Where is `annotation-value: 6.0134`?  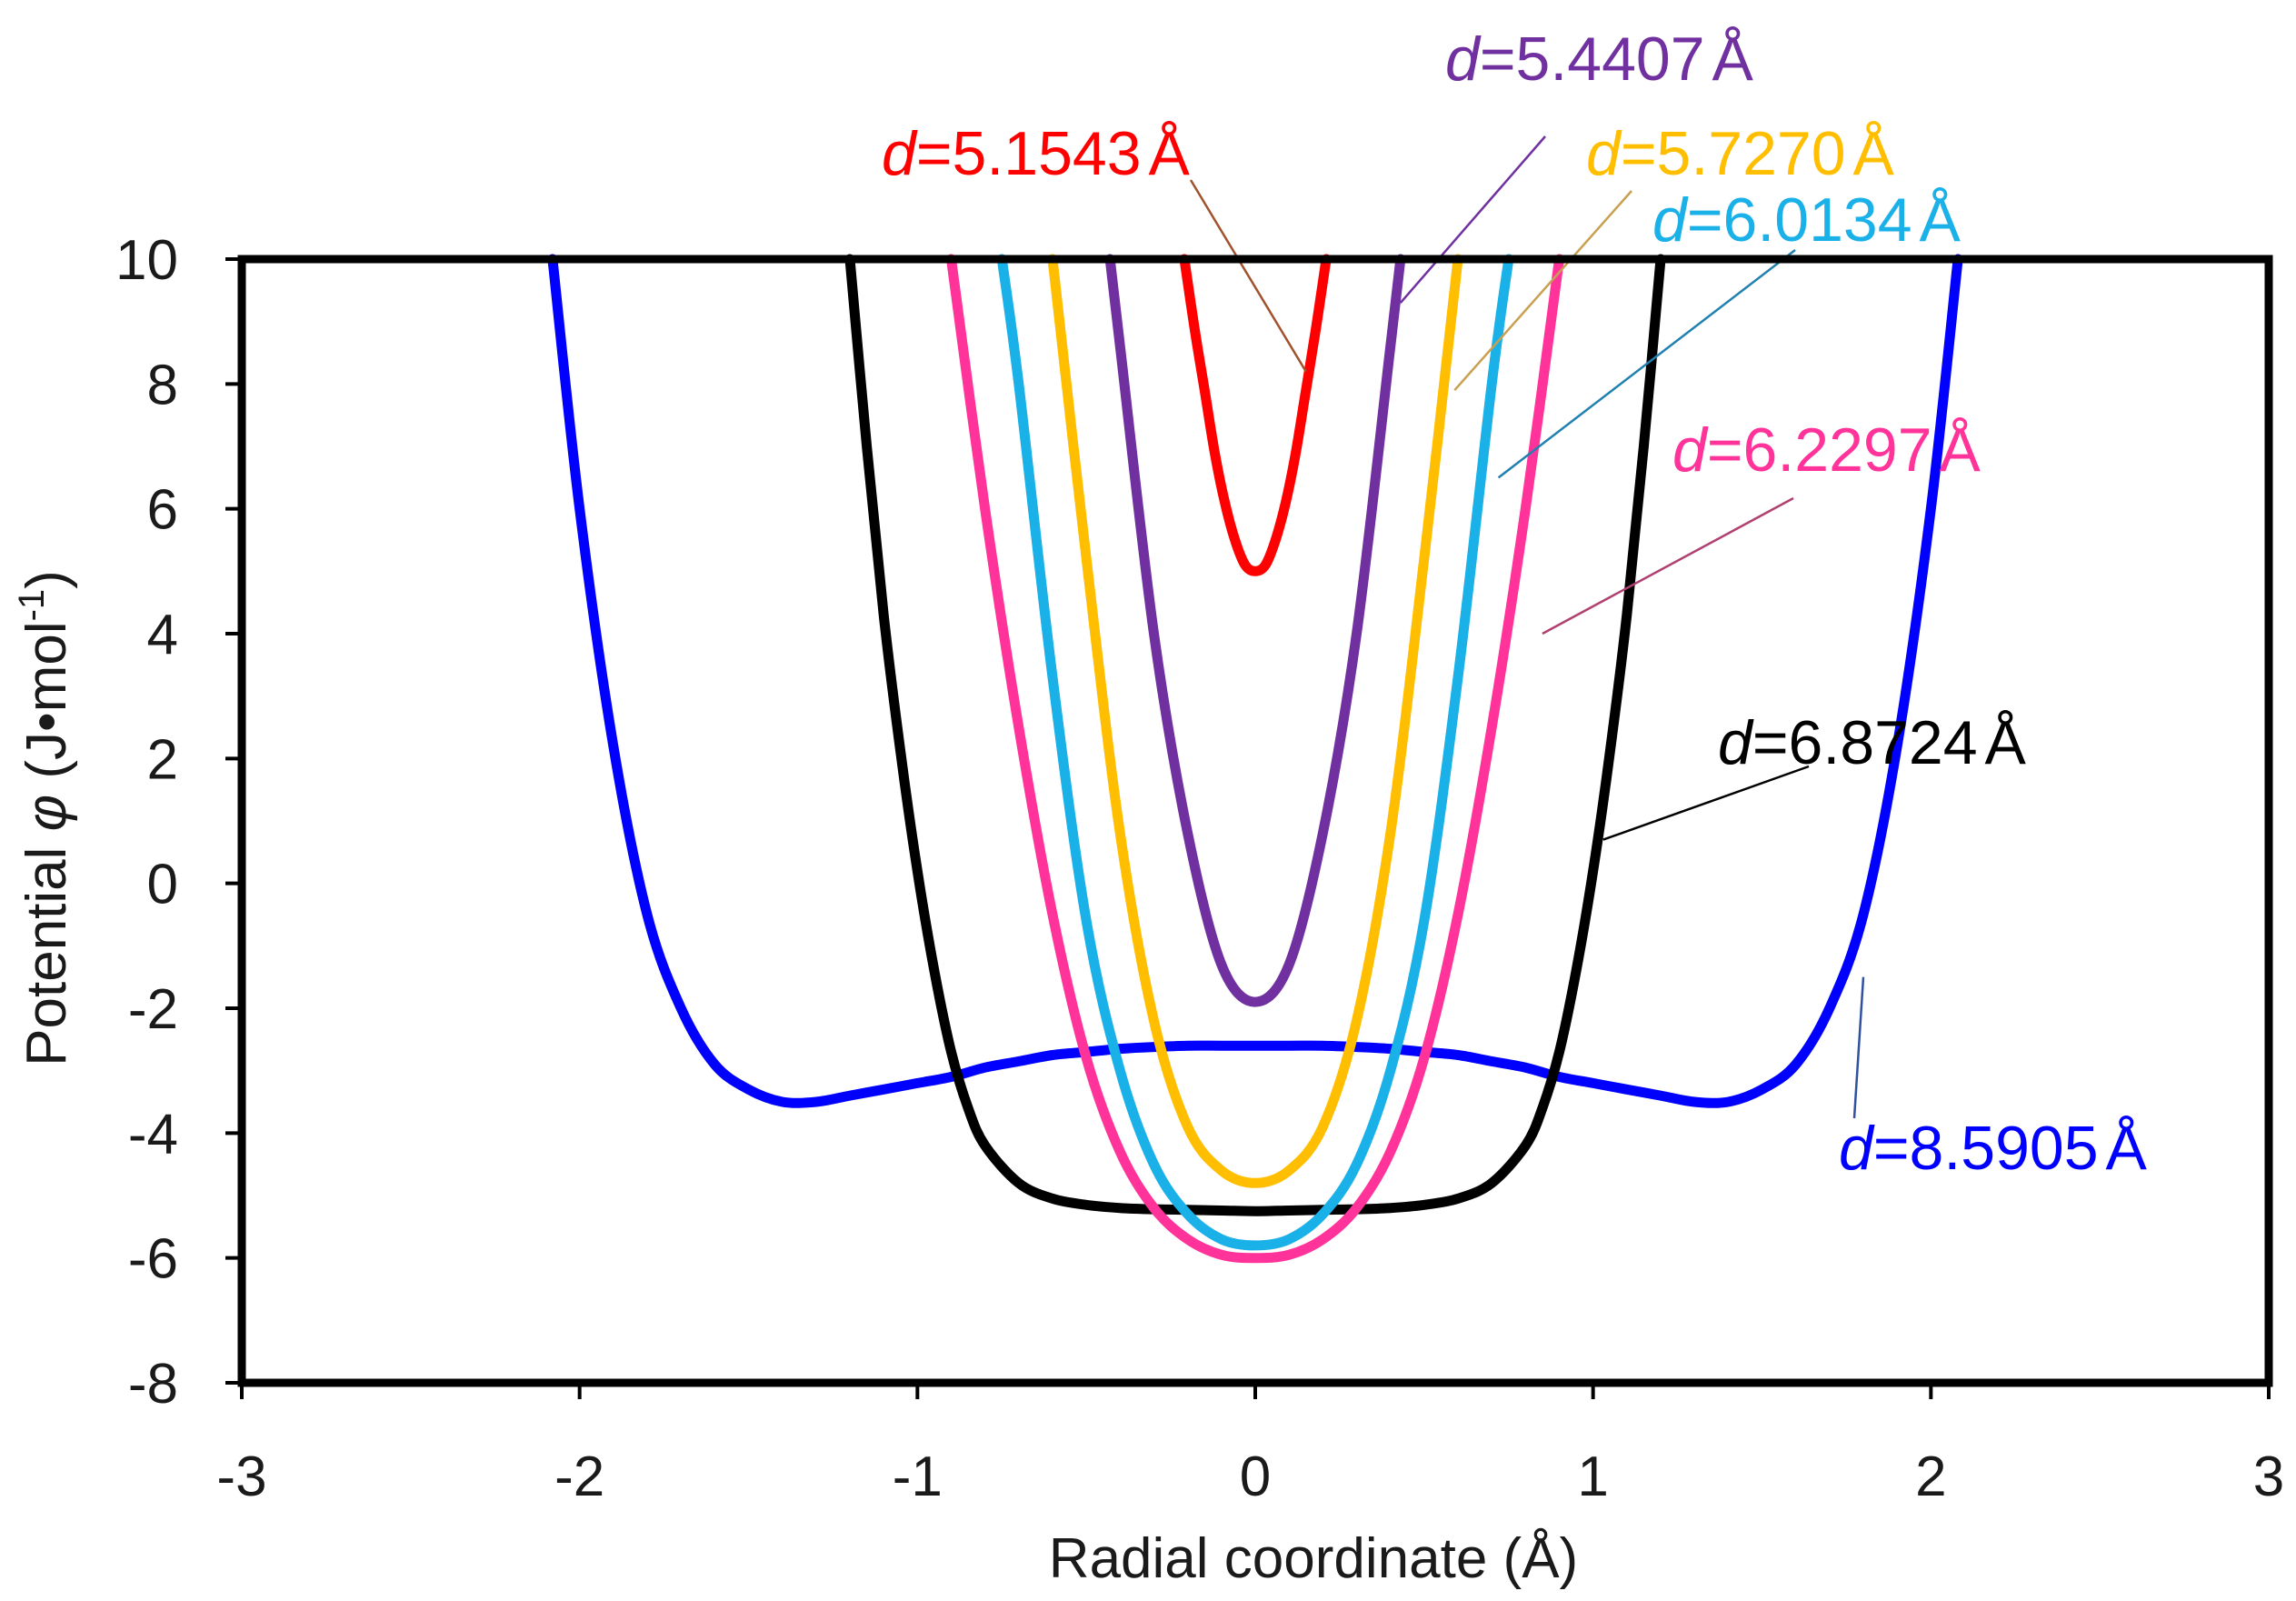
annotation-value: 6.0134 is located at coordinates (1817, 220).